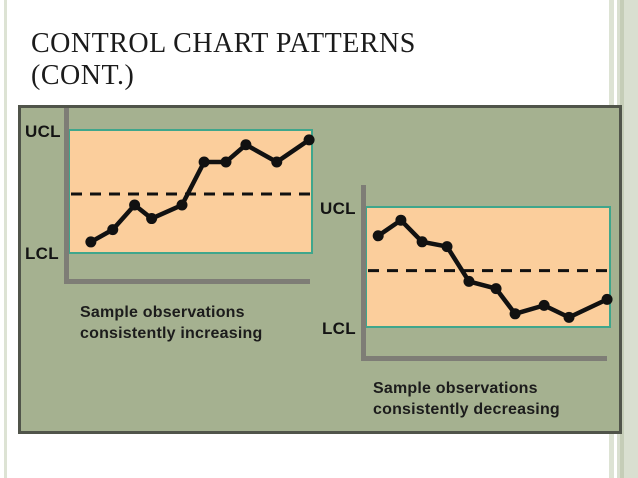 This screenshot has width=638, height=478. Describe the element at coordinates (622, 239) in the screenshot. I see `right-edge-inner-line` at that location.